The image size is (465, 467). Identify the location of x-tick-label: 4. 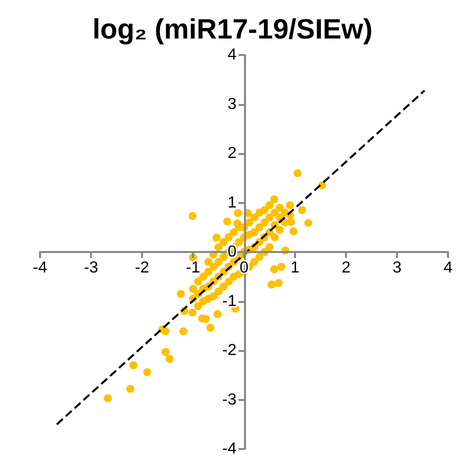
(448, 268).